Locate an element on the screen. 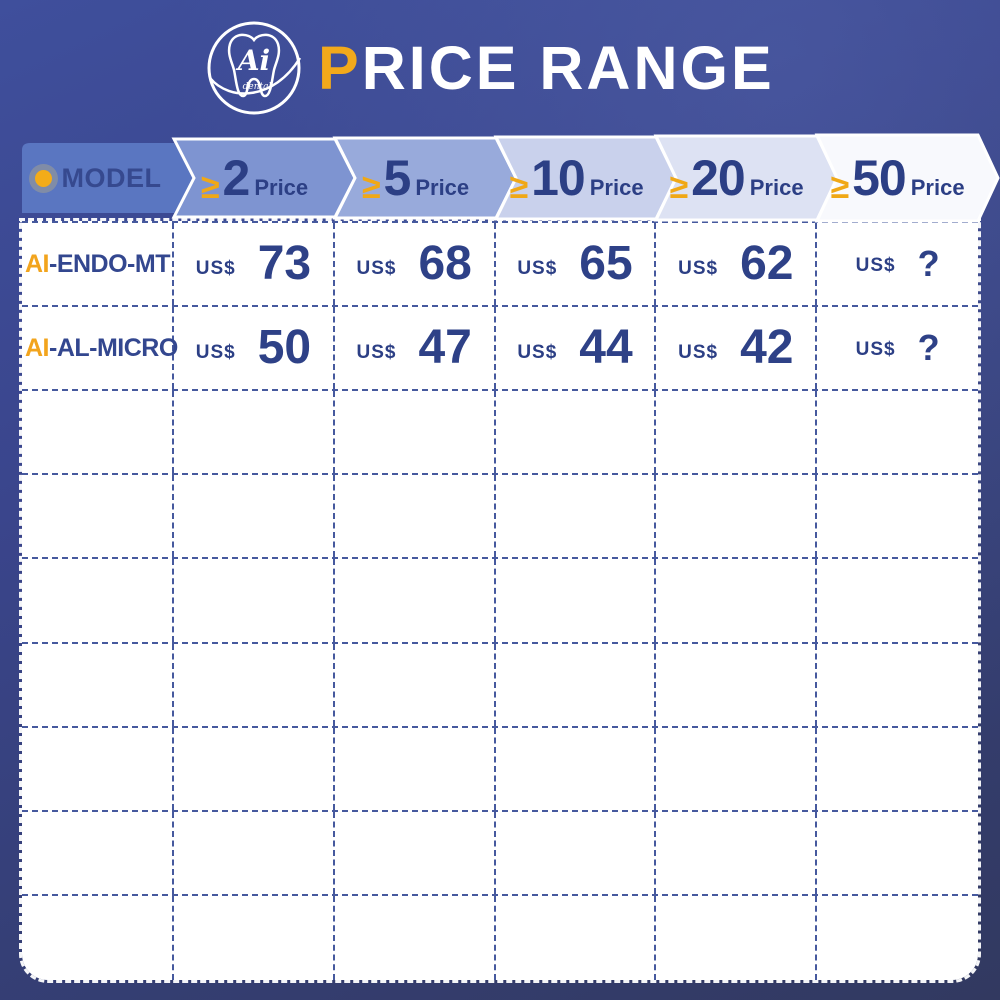 The image size is (1000, 1000). header-model: MODEL is located at coordinates (98, 178).